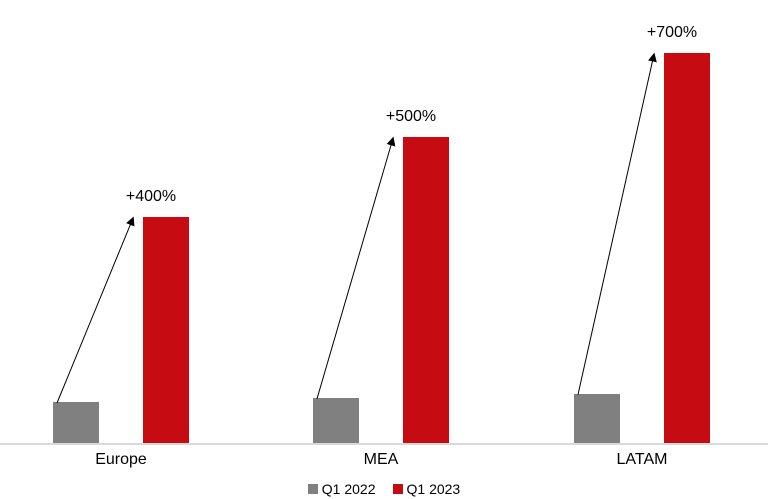 The image size is (768, 499). Describe the element at coordinates (381, 459) in the screenshot. I see `category-label-mea: MEA` at that location.